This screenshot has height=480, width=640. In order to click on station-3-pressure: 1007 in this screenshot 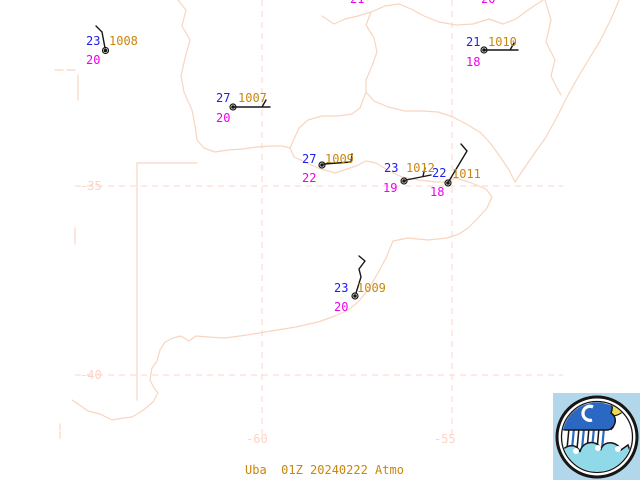, I will do `click(252, 98)`.